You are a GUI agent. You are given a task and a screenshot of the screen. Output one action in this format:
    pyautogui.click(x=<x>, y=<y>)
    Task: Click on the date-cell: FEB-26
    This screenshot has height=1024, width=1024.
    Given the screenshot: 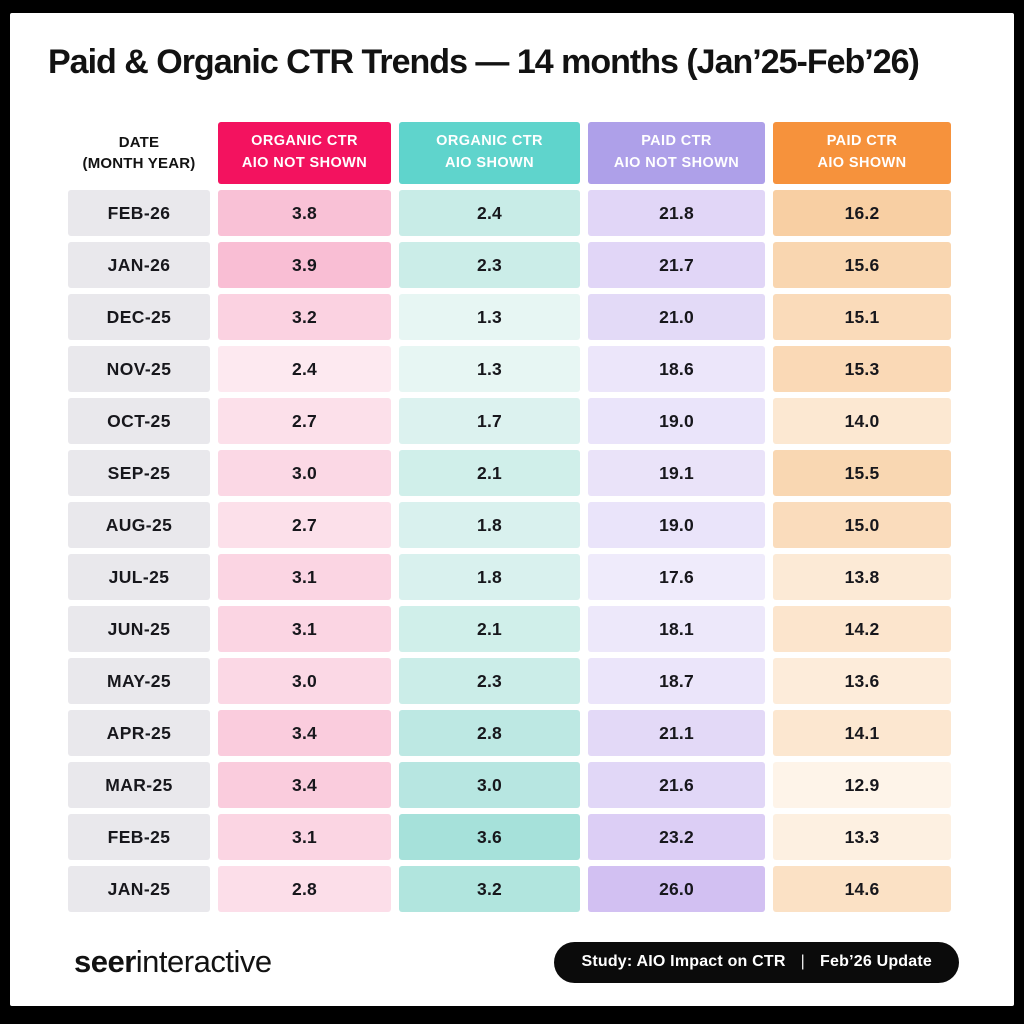 What is the action you would take?
    pyautogui.click(x=139, y=213)
    